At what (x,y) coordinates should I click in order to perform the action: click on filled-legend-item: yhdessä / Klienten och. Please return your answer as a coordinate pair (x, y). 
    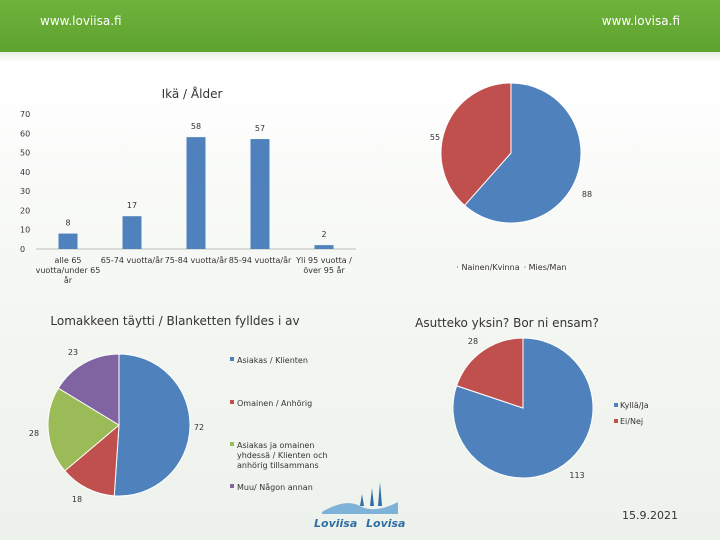
    Looking at the image, I should click on (282, 455).